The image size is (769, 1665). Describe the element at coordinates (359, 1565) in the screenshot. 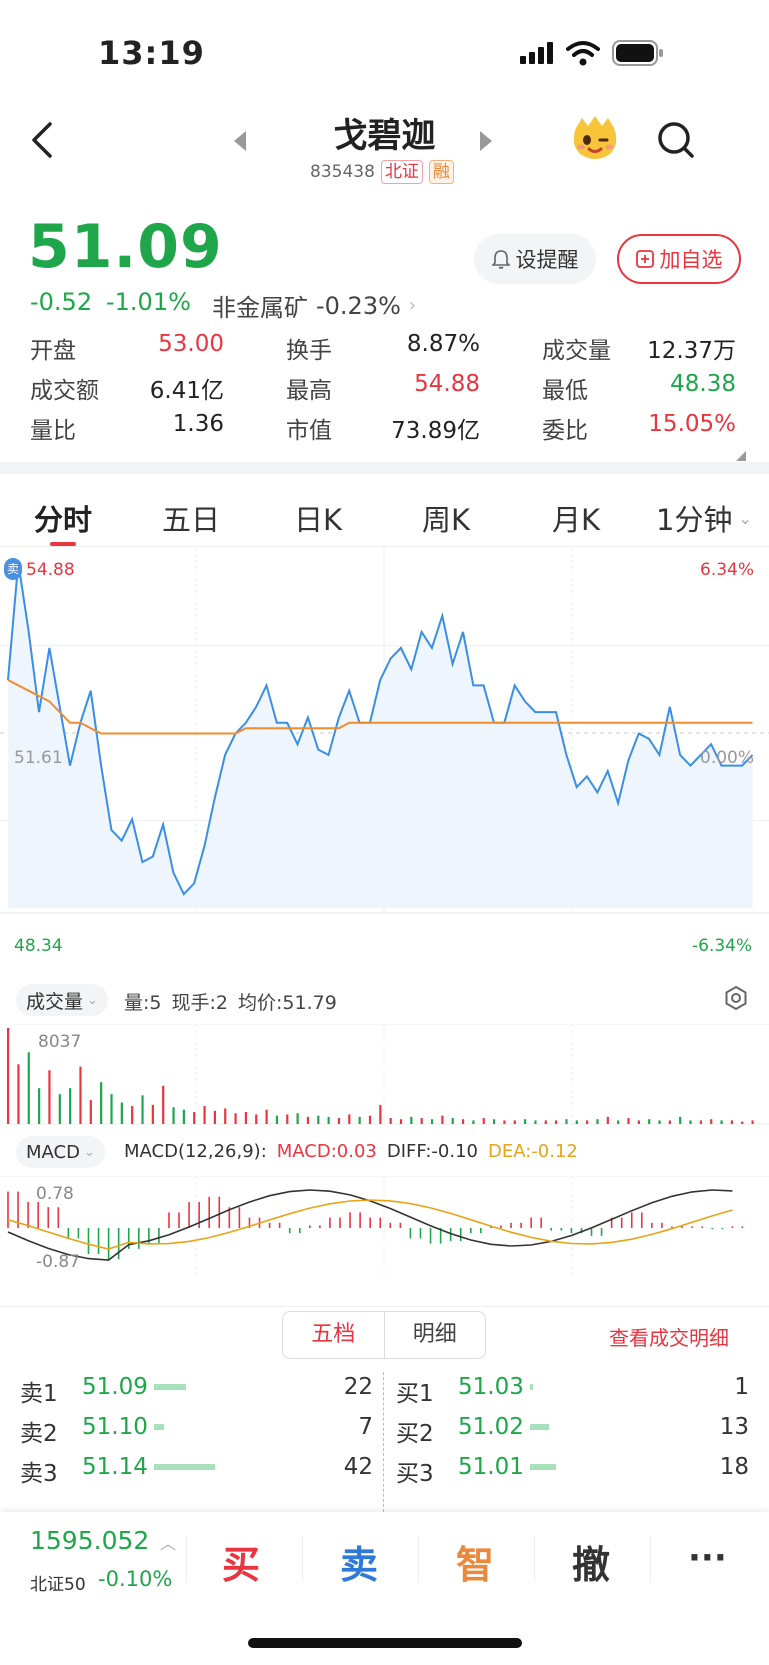

I see `sell-button: 卖` at that location.